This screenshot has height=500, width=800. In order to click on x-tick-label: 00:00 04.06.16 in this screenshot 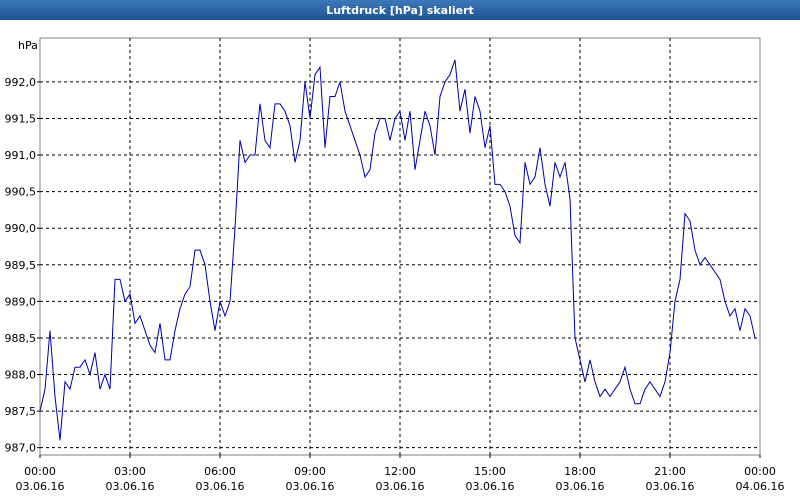, I will do `click(760, 479)`.